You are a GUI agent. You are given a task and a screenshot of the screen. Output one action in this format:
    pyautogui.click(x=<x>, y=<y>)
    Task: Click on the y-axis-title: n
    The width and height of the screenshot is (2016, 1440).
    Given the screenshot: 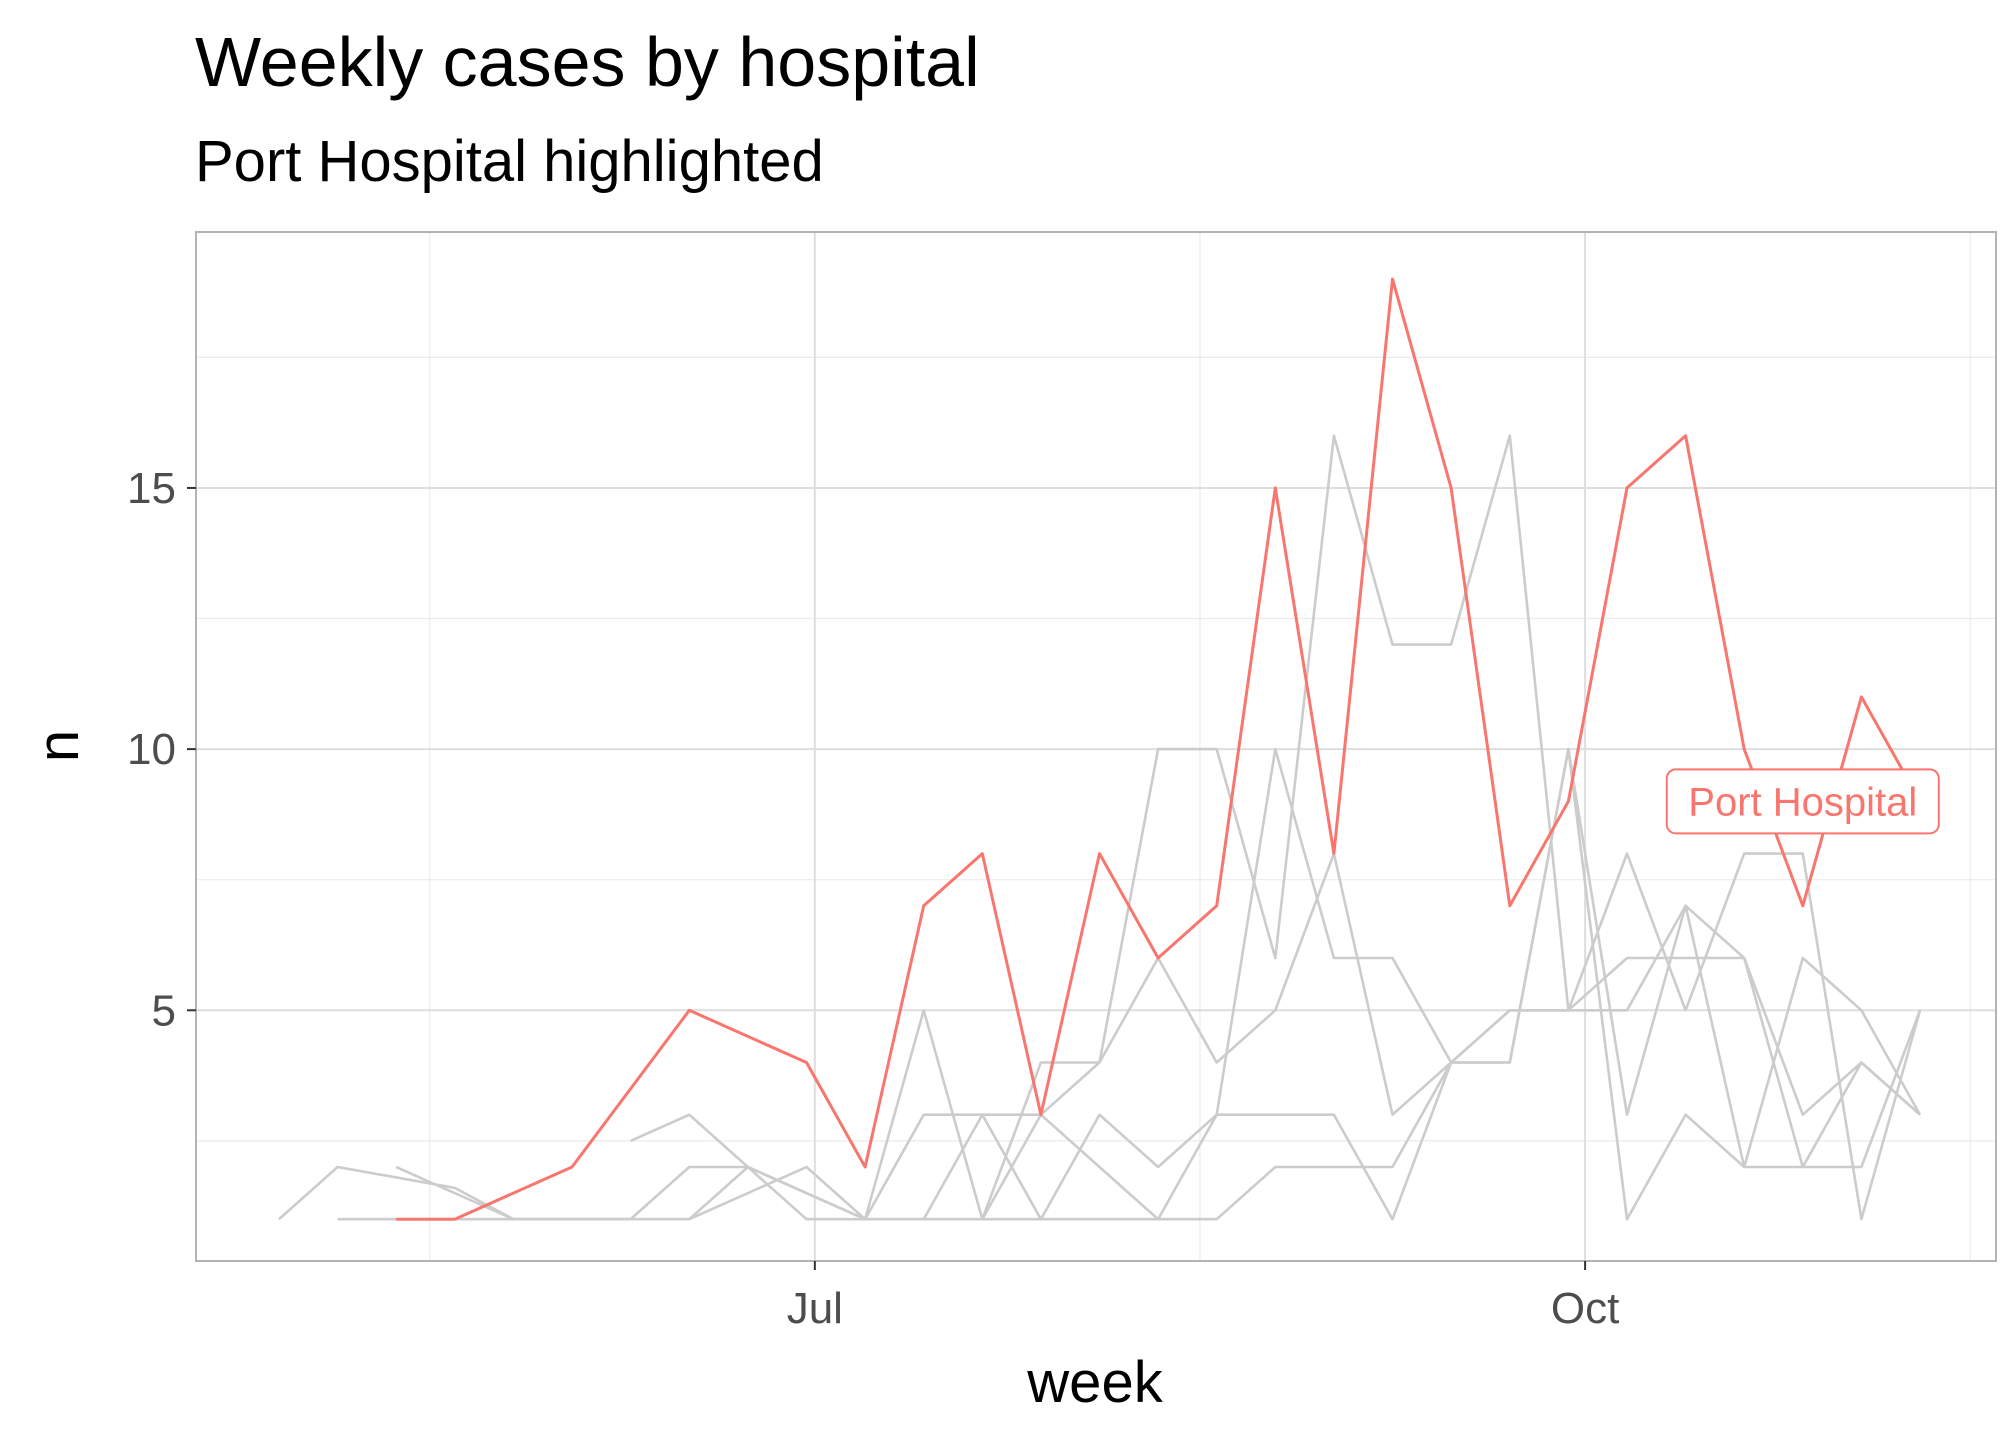 What is the action you would take?
    pyautogui.click(x=58, y=746)
    